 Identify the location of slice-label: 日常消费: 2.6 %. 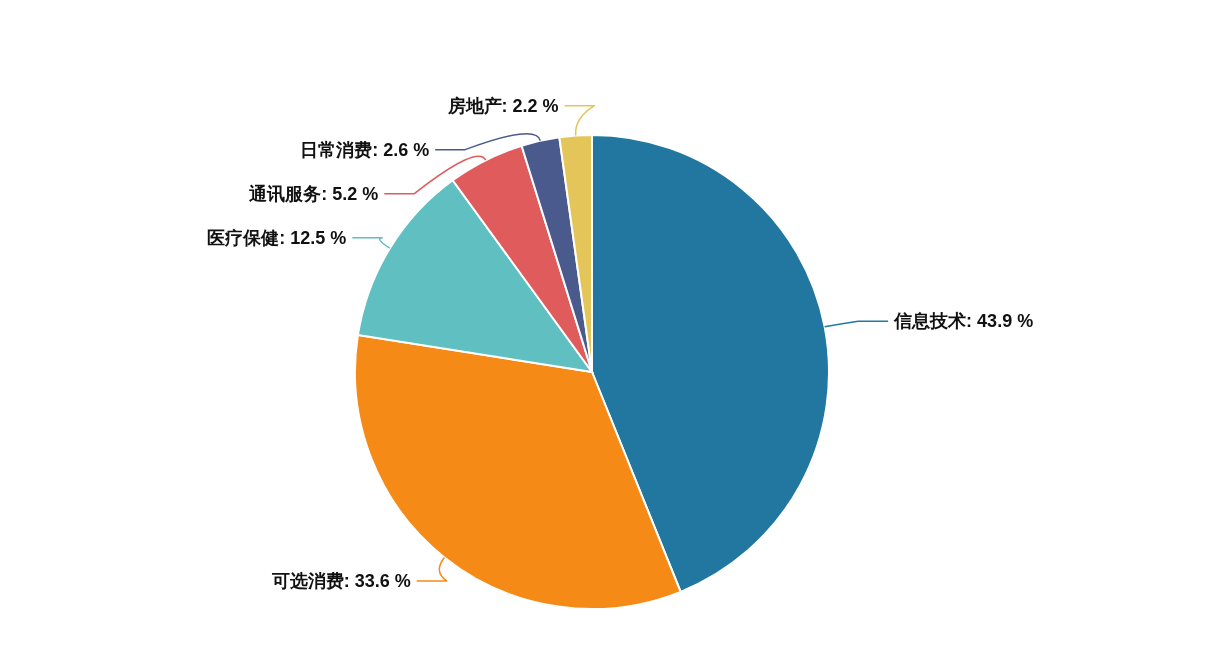
(365, 149).